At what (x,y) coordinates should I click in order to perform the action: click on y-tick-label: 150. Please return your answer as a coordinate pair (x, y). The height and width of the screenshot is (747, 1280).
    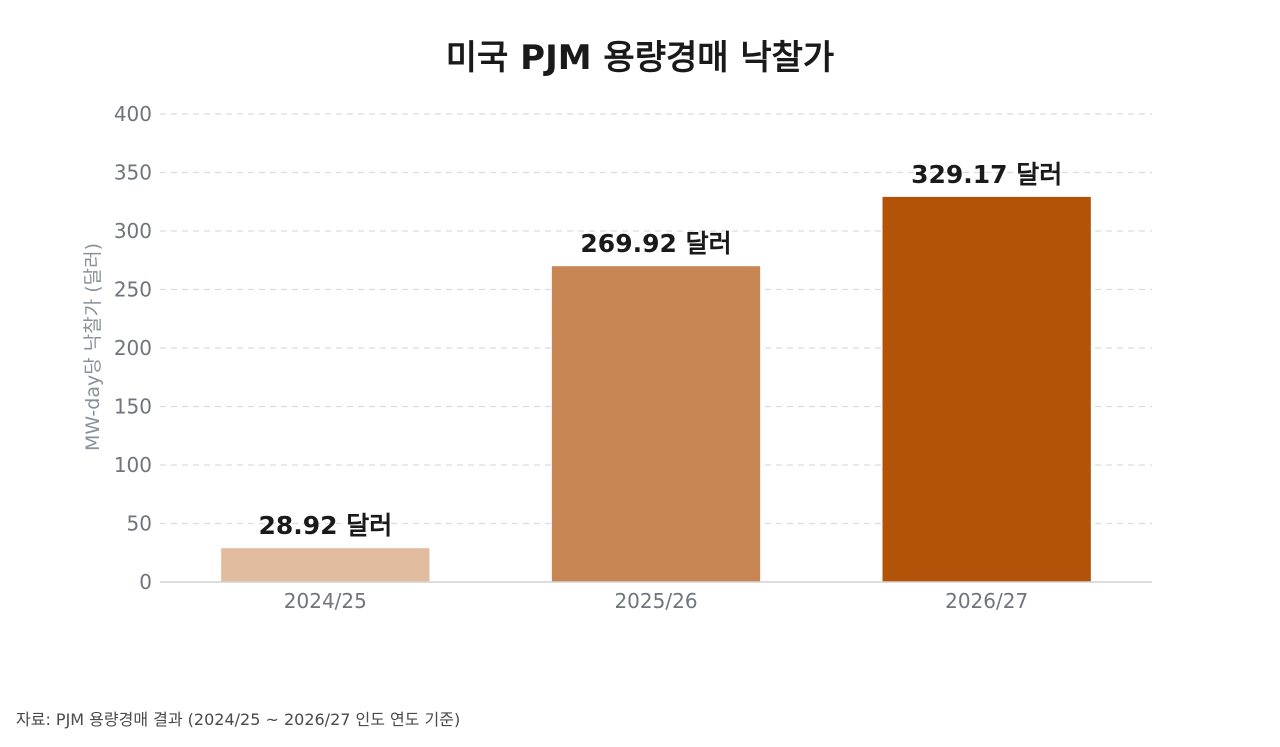
    Looking at the image, I should click on (133, 407).